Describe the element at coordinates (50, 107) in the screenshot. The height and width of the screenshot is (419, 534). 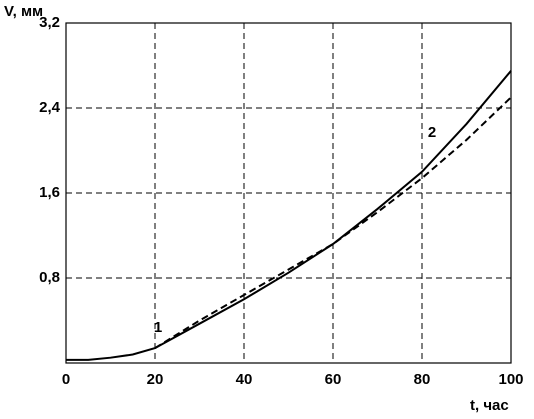
I see `y-tick-label: 2,4` at that location.